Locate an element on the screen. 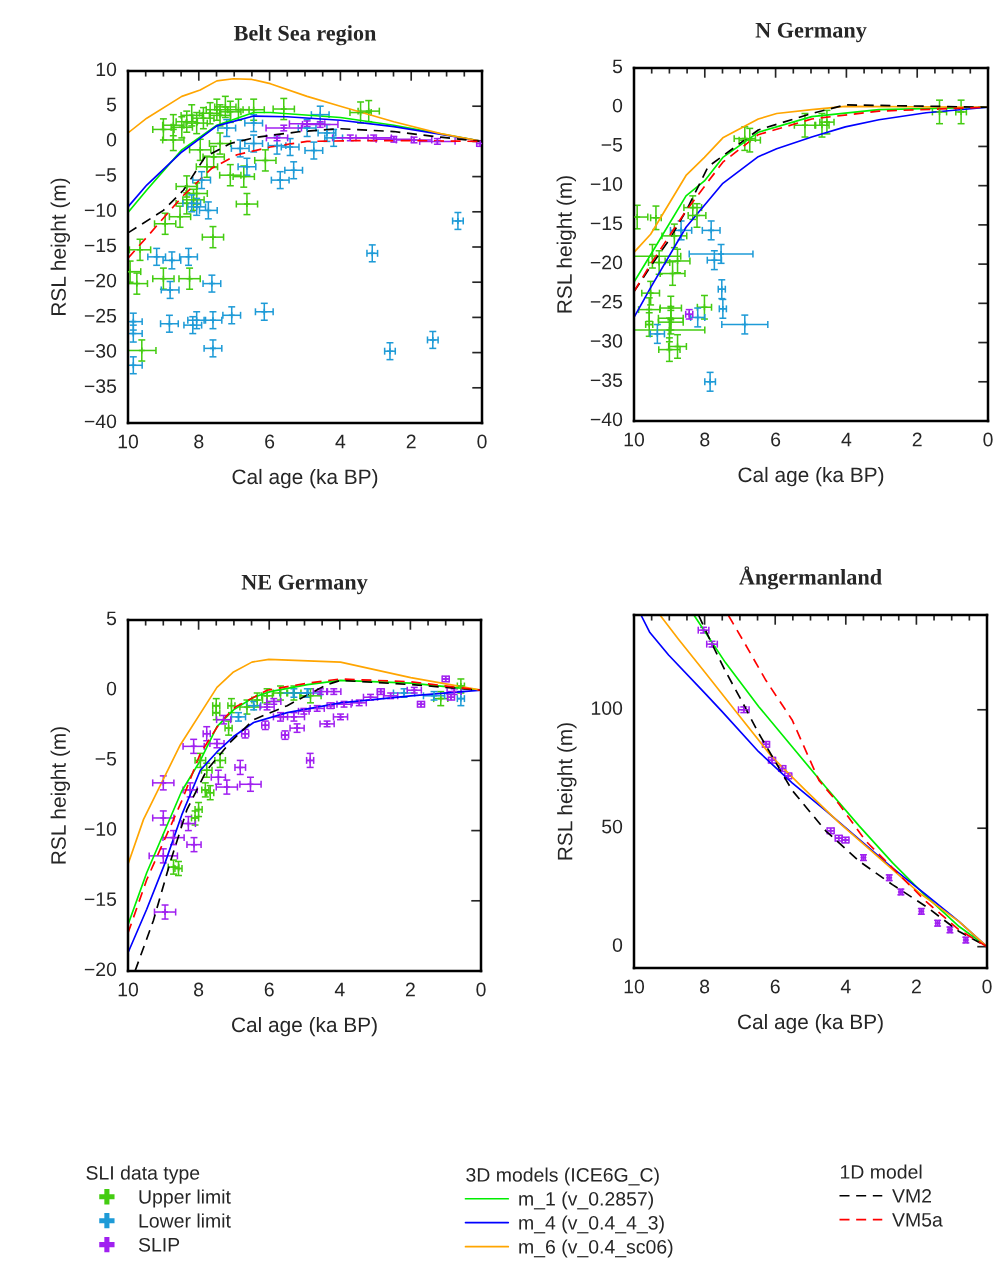  legend-label: m_1 (v_0.2857) is located at coordinates (586, 1200).